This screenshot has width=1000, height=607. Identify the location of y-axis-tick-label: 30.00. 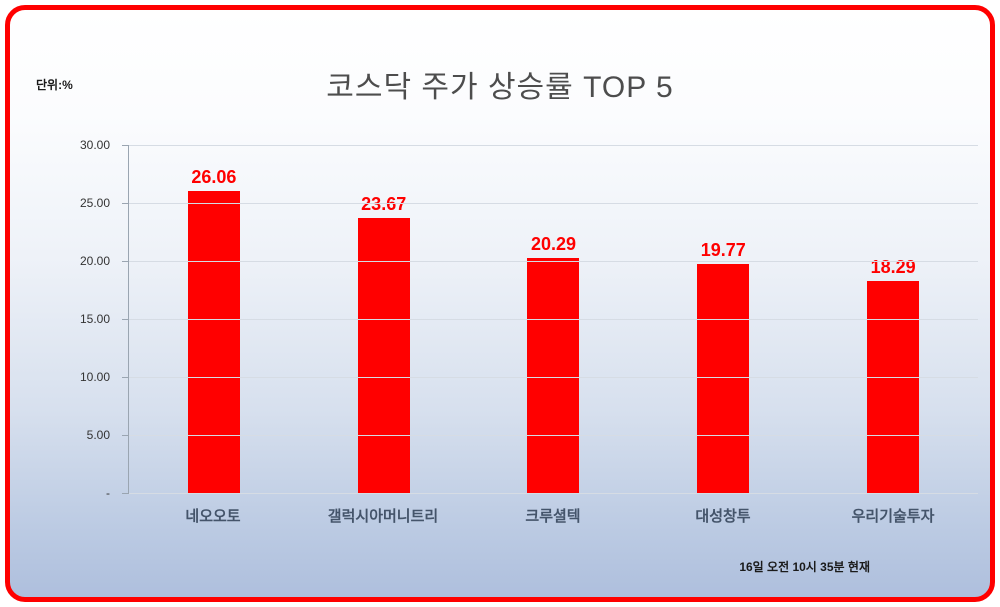
(94, 145).